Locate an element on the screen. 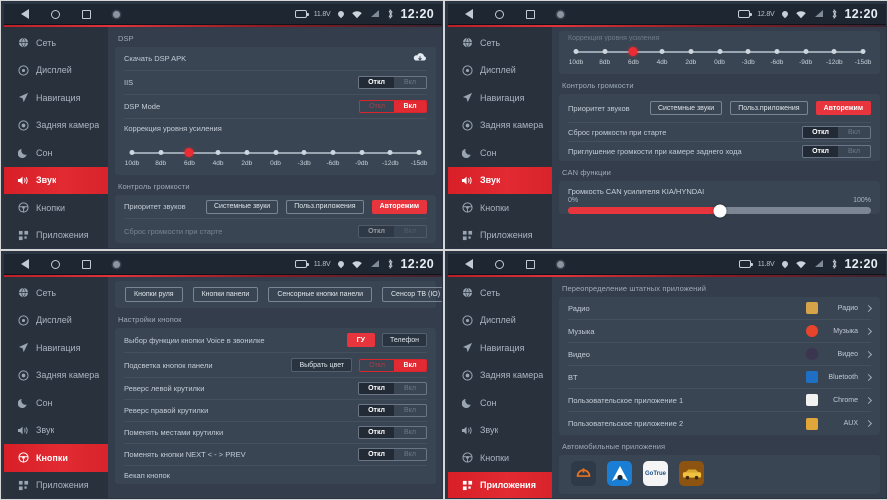 The height and width of the screenshot is (500, 888). row-reverse-right-knob: Реверс правой крутилки Откл Вкл is located at coordinates (275, 411).